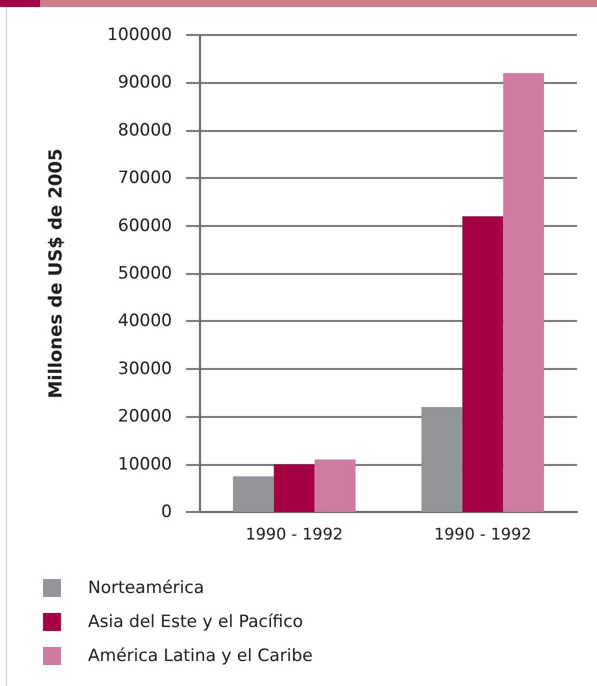 This screenshot has height=686, width=597. Describe the element at coordinates (145, 274) in the screenshot. I see `y-tick-label: 50000` at that location.